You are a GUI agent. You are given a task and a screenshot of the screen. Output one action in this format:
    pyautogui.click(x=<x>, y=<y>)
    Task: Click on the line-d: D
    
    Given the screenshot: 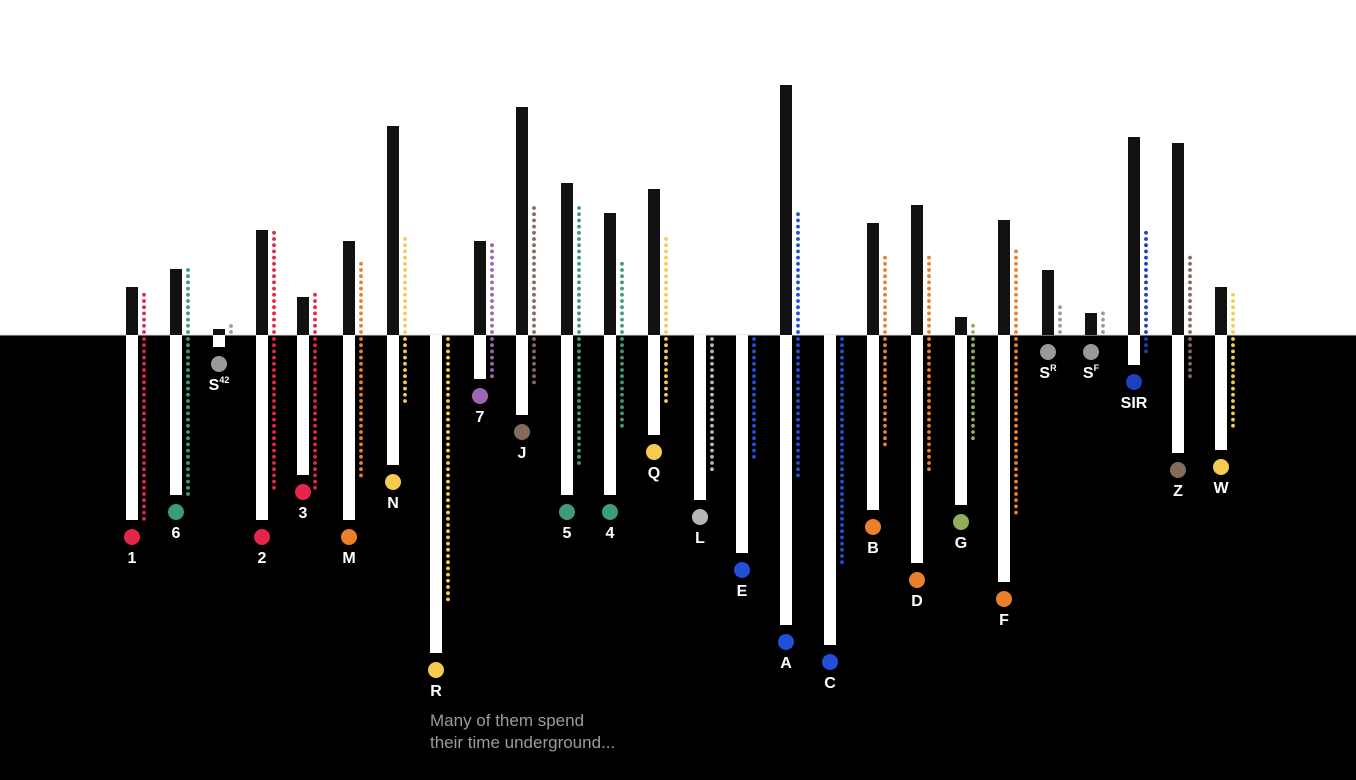 What is the action you would take?
    pyautogui.click(x=920, y=407)
    